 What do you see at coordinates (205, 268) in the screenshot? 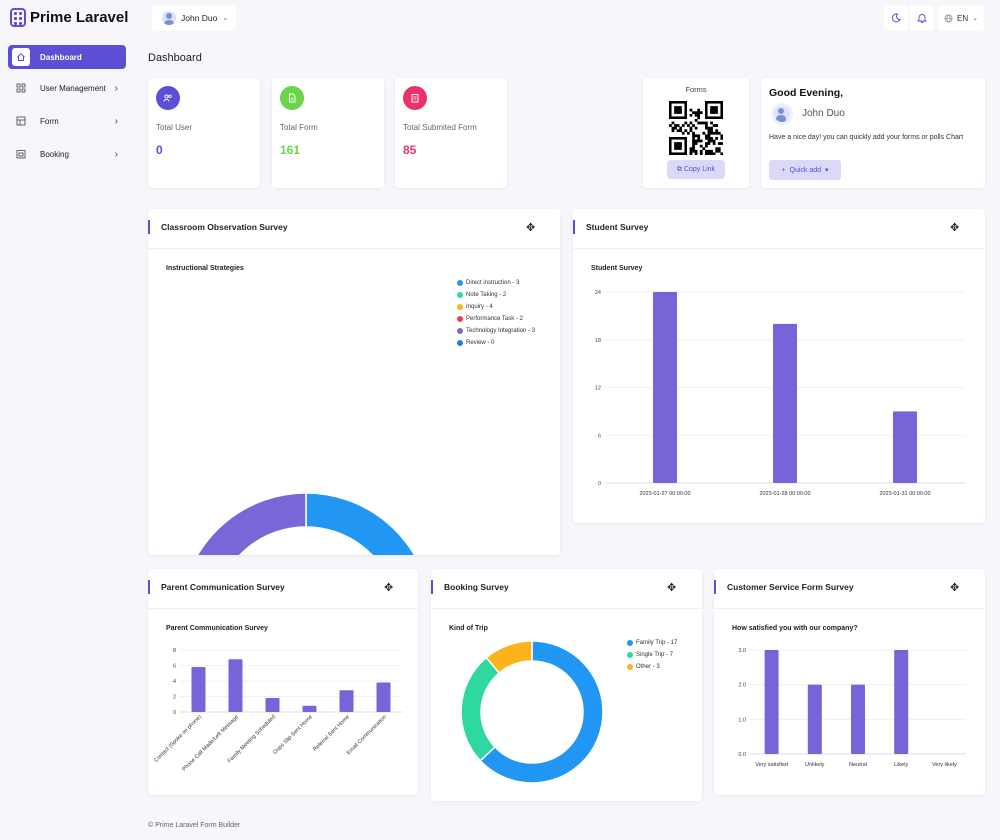
I see `chart-title: Instructional Strategies` at bounding box center [205, 268].